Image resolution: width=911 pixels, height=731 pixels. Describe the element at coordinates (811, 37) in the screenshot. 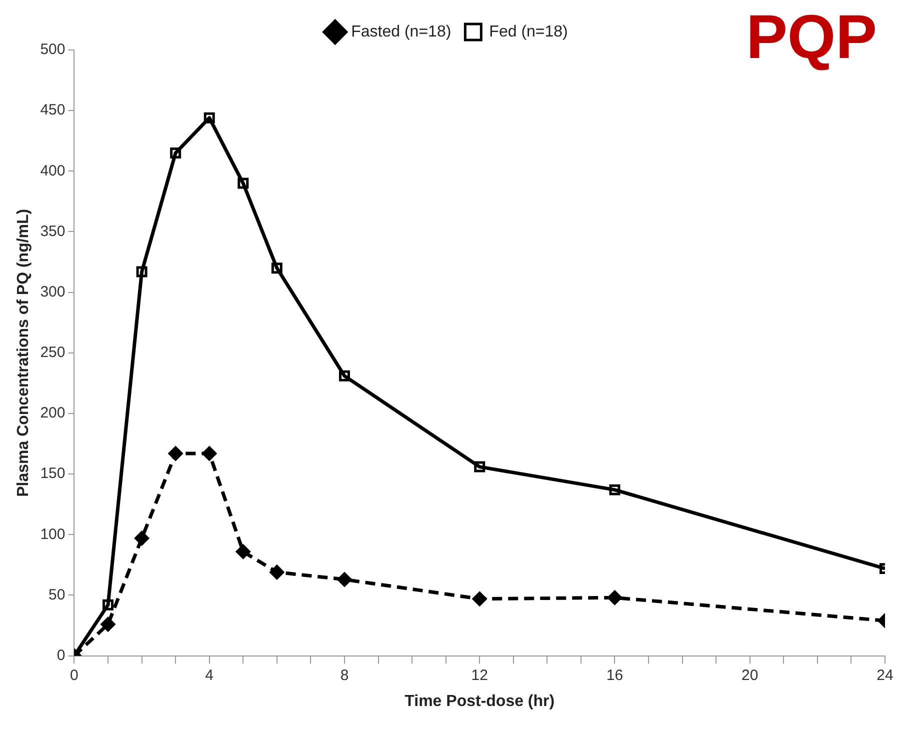

I see `annotation: PQP` at that location.